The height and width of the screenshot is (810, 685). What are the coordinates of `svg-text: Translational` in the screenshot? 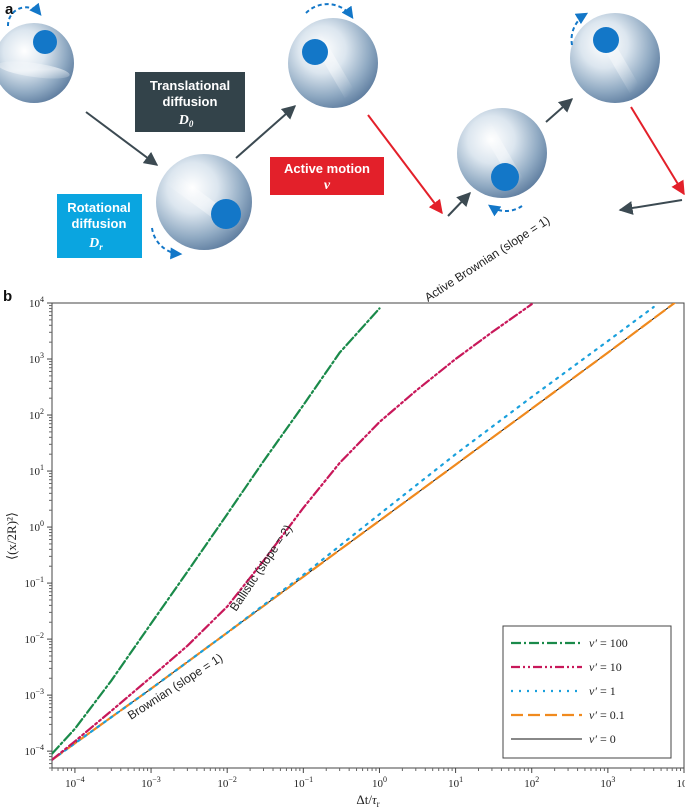 It's located at (190, 85).